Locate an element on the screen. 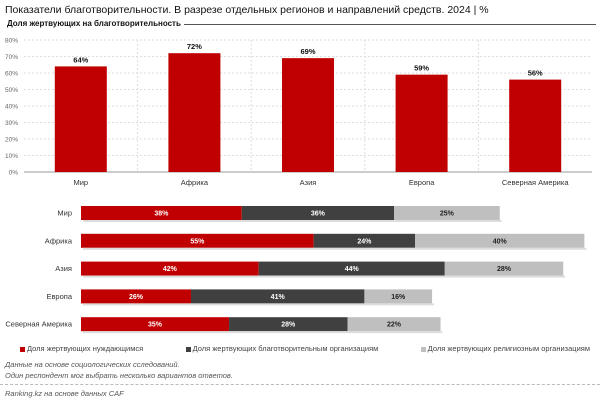  data-label: 56% is located at coordinates (535, 73).